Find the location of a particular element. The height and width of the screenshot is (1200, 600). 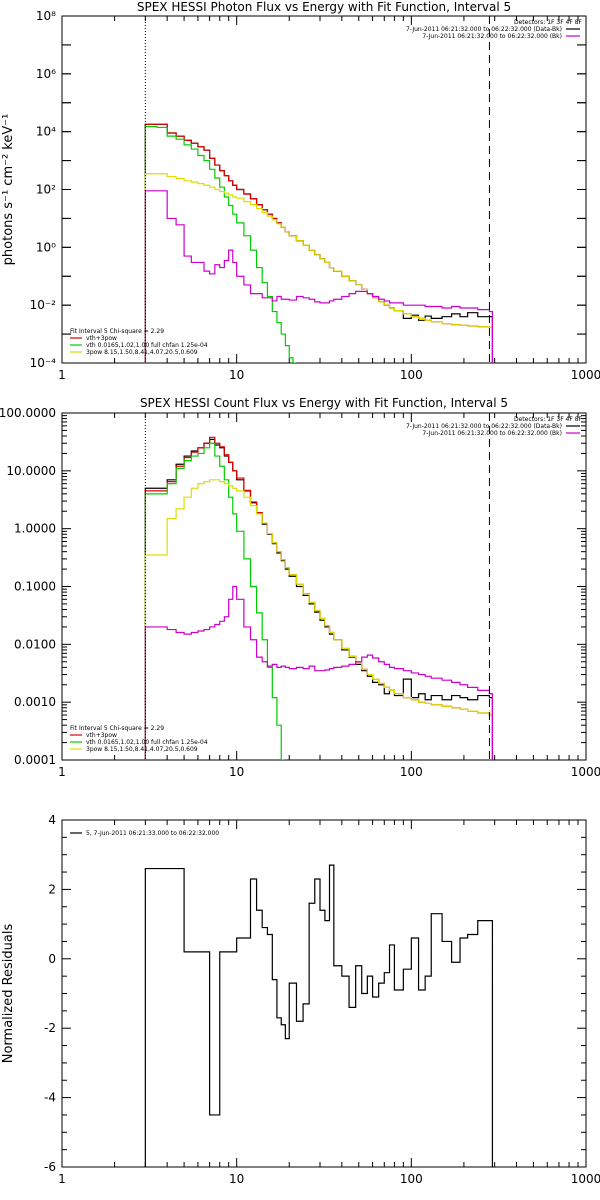

y-tick-label: 4 is located at coordinates (52, 820).